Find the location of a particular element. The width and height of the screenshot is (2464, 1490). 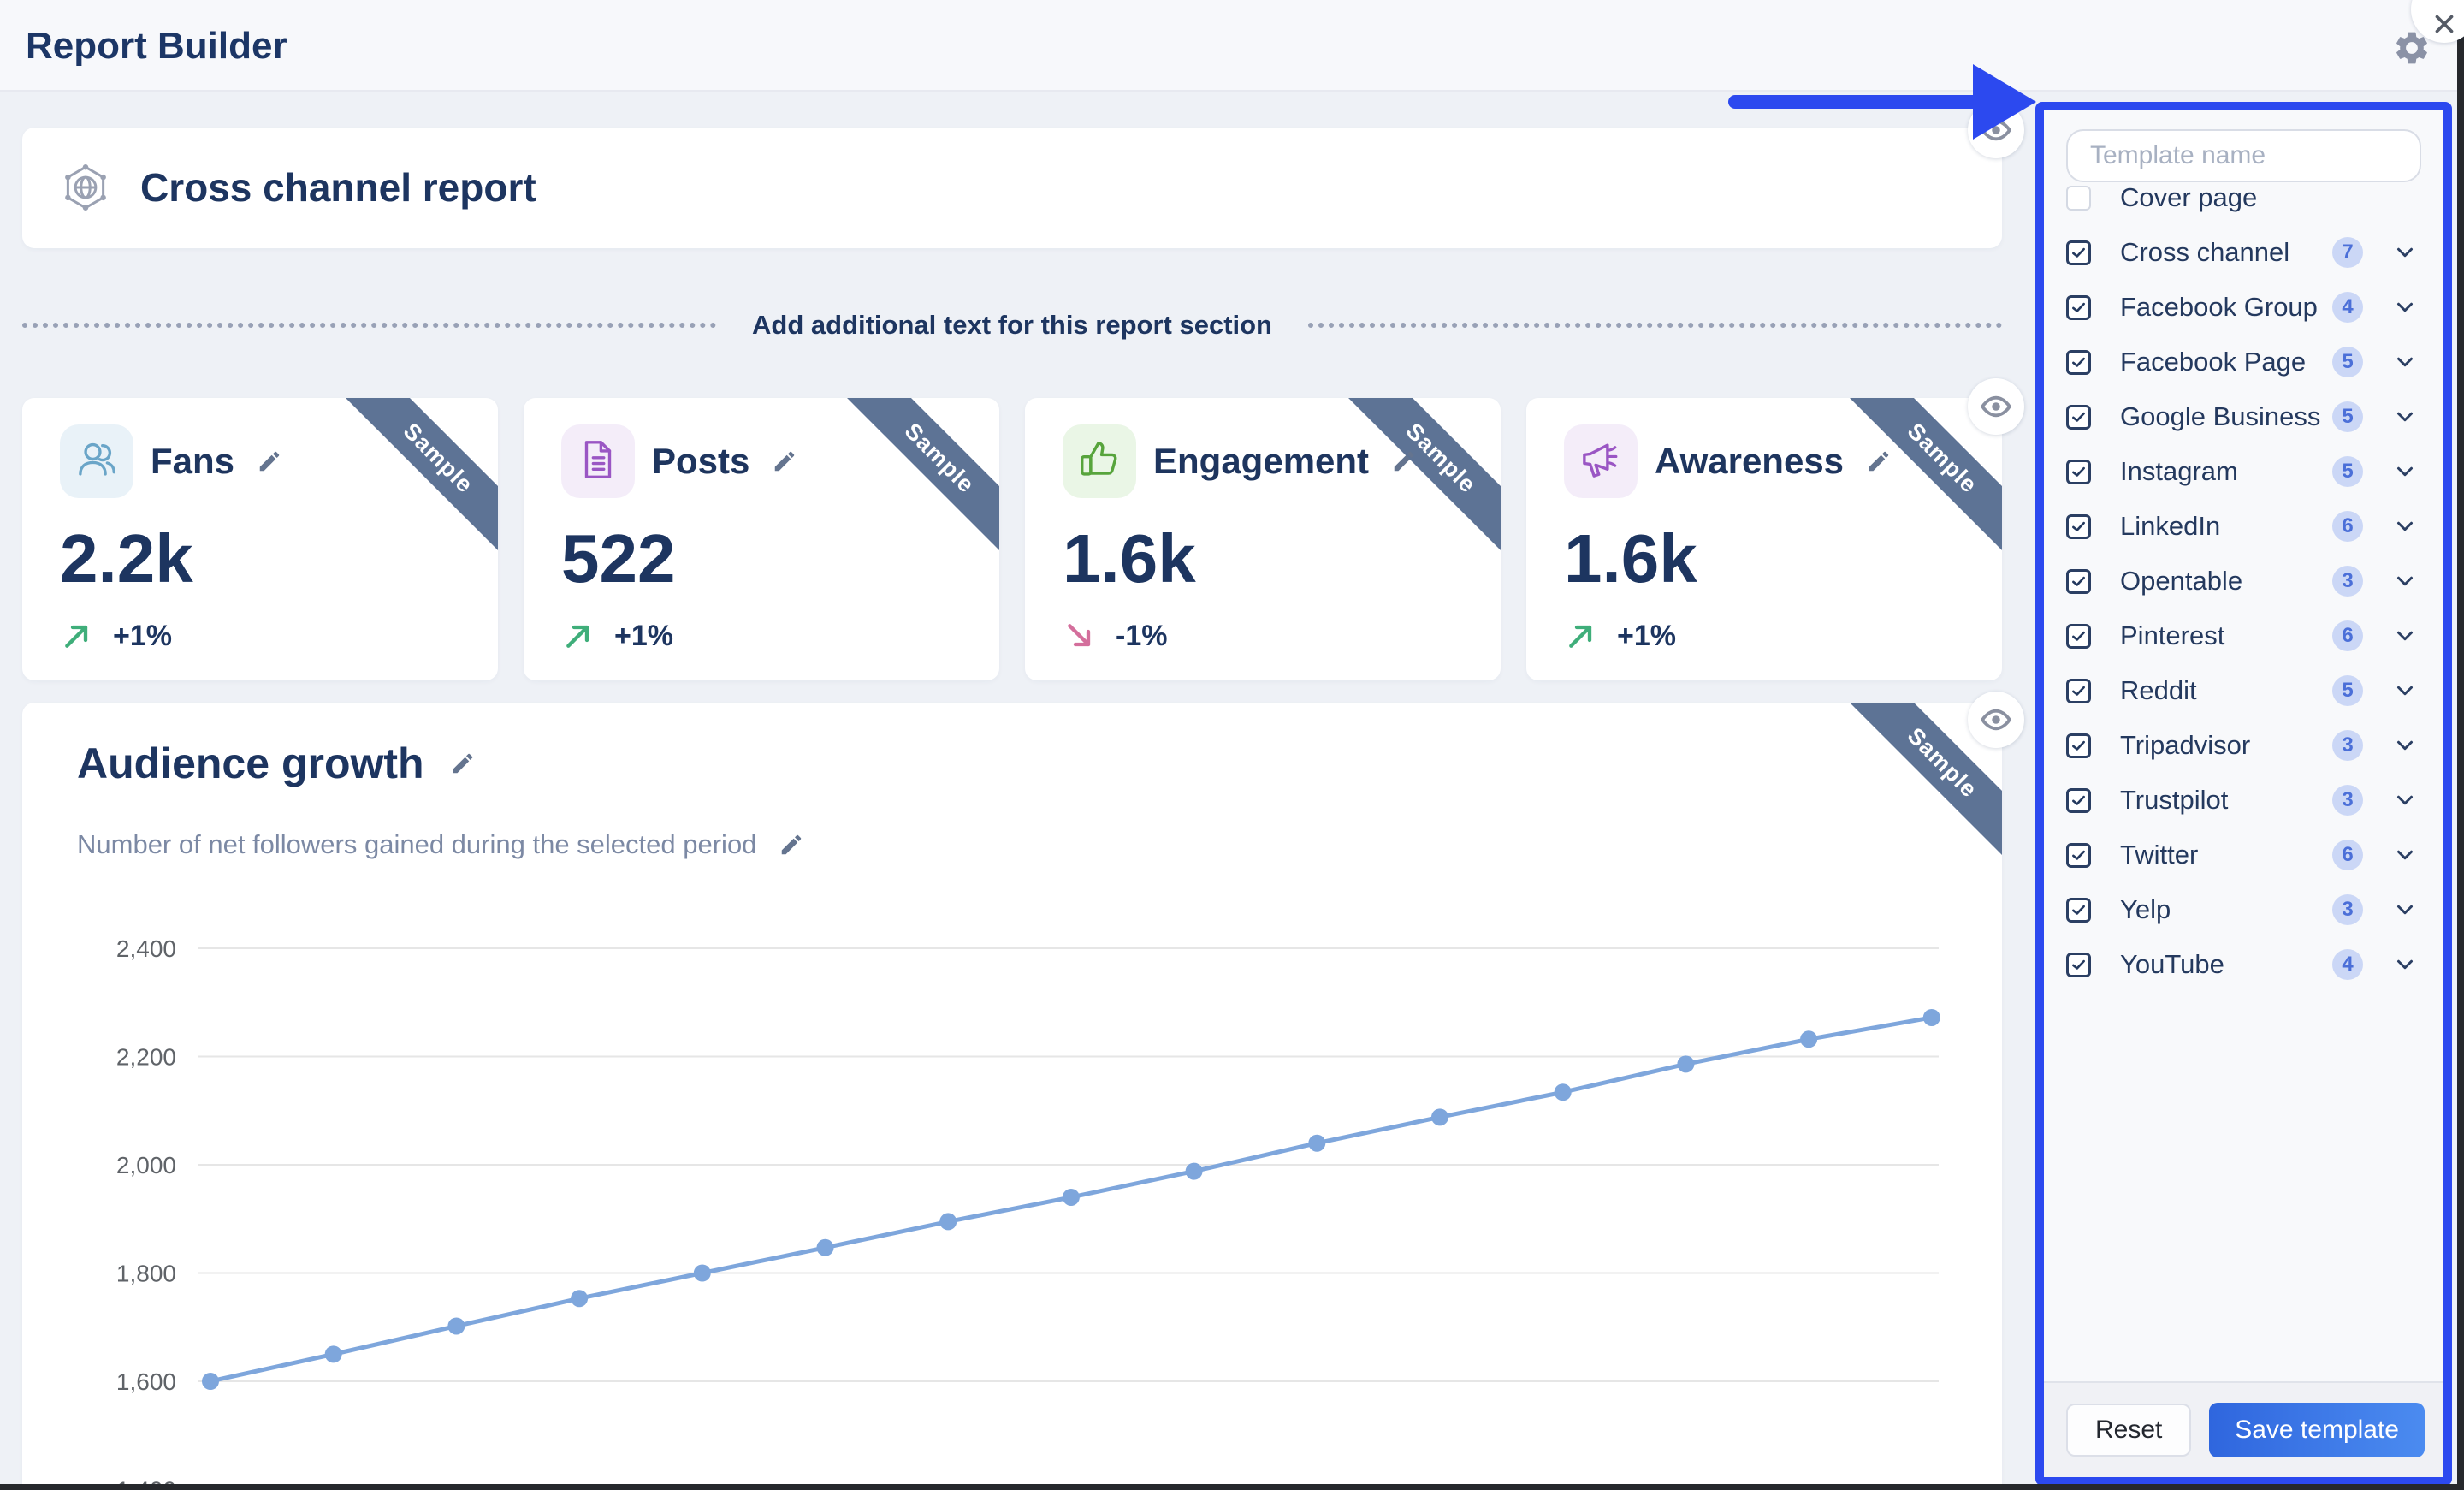

settings-gear-icon is located at coordinates (2411, 48).